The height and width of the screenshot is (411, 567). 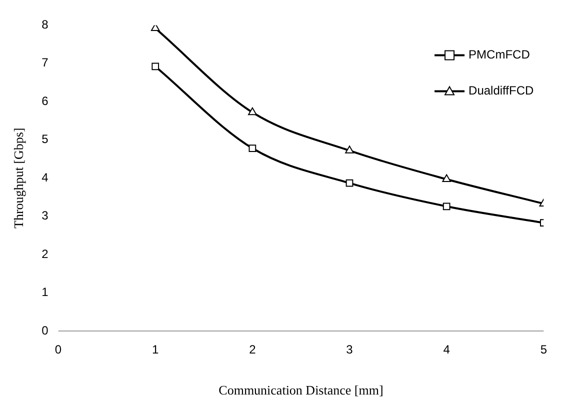 I want to click on x-tick-label: 3, so click(x=350, y=349).